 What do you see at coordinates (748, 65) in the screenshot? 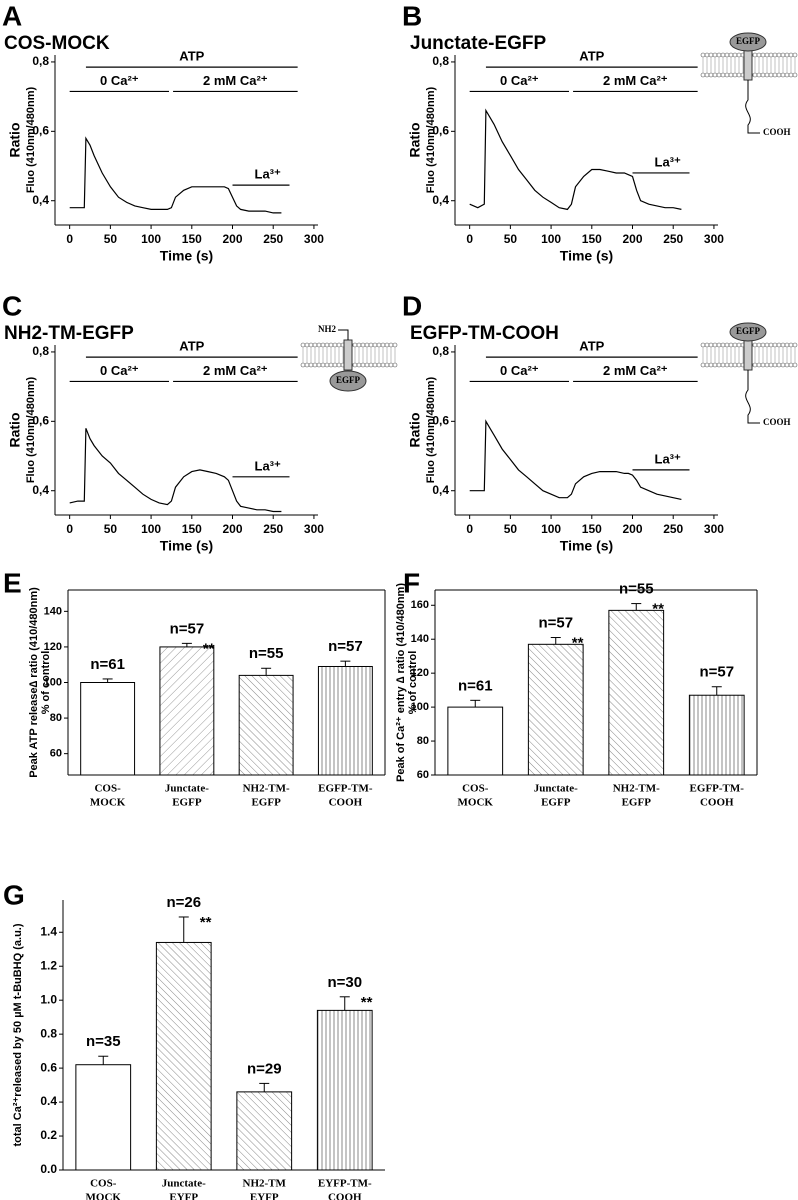
I see `tm-helix` at bounding box center [748, 65].